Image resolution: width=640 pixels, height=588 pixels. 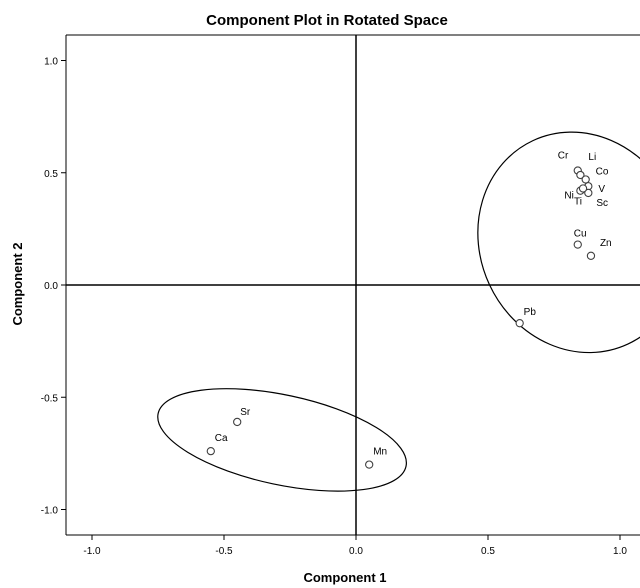 What do you see at coordinates (602, 203) in the screenshot?
I see `point-label-sc: Sc` at bounding box center [602, 203].